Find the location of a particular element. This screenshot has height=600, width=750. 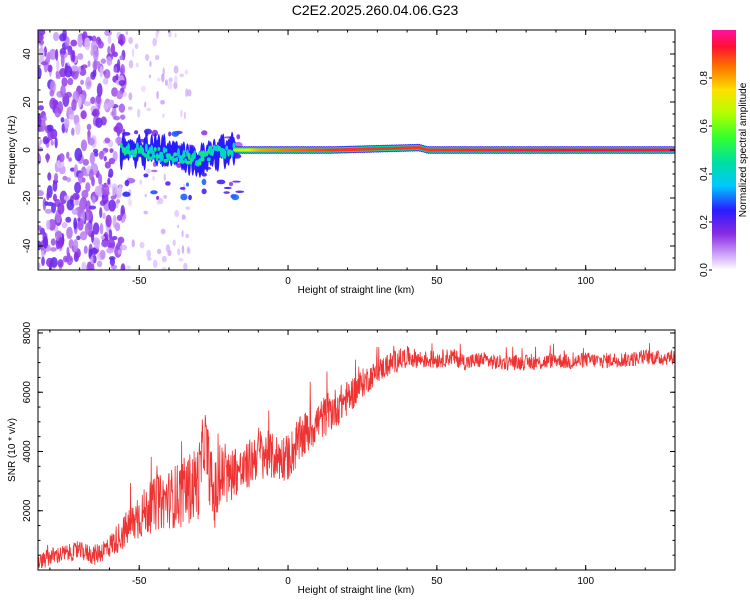

colorbar-tick-label: 0.8 is located at coordinates (704, 78).